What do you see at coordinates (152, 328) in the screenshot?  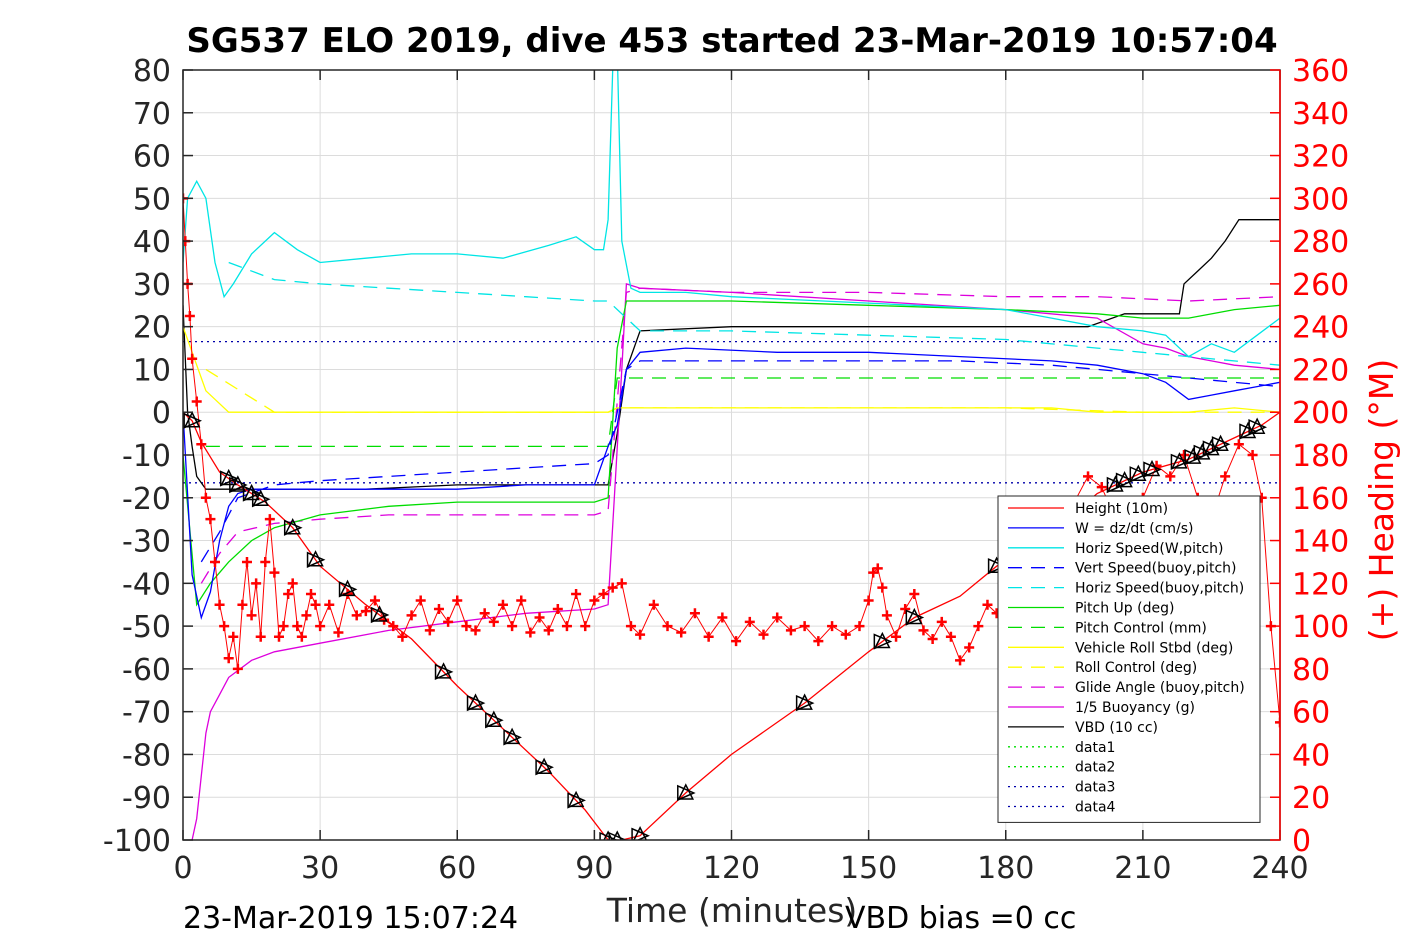 I see `y-tick-label-left: 20` at bounding box center [152, 328].